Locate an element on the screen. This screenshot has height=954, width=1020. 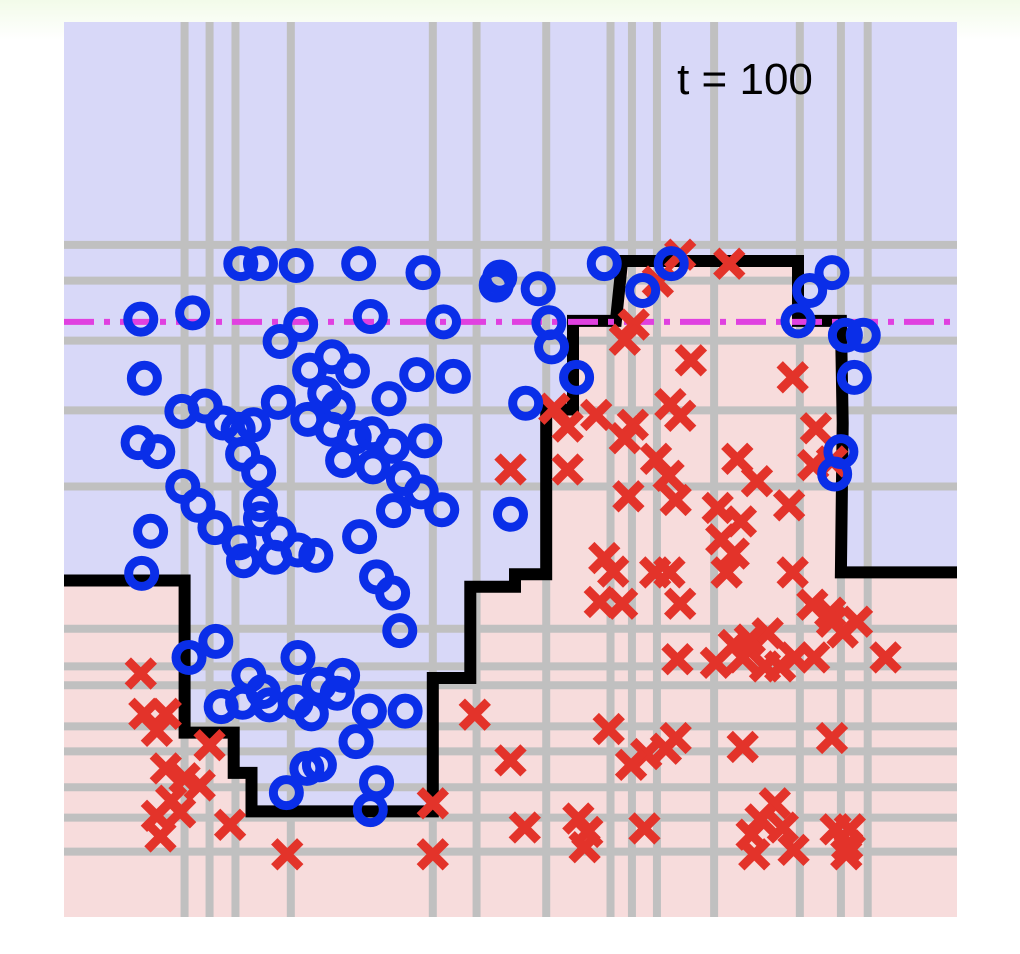
time-annotation: t = 100 is located at coordinates (745, 79).